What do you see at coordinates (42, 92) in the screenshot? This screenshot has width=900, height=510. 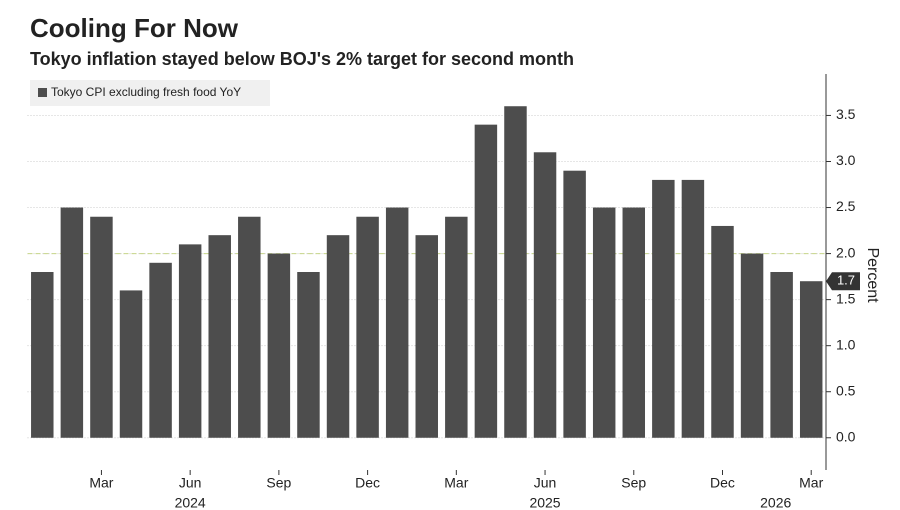 I see `legend-swatch` at bounding box center [42, 92].